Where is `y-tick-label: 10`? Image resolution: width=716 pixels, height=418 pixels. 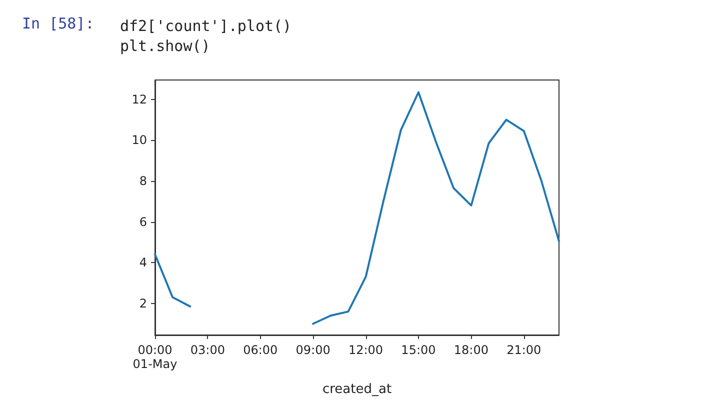
y-tick-label: 10 is located at coordinates (139, 140).